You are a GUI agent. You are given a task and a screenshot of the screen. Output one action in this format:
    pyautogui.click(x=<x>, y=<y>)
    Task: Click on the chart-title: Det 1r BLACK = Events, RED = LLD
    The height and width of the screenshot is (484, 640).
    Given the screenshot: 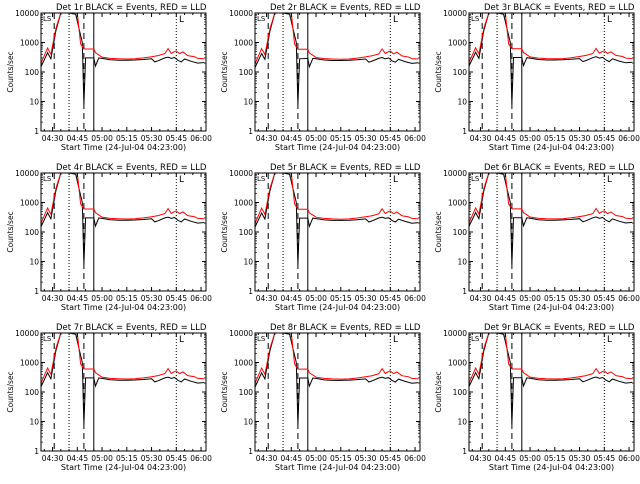 What is the action you would take?
    pyautogui.click(x=131, y=8)
    